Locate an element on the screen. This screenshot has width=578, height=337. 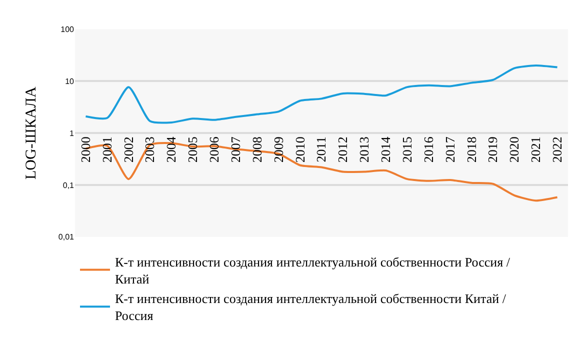
x-tick-label: 2020 is located at coordinates (514, 149).